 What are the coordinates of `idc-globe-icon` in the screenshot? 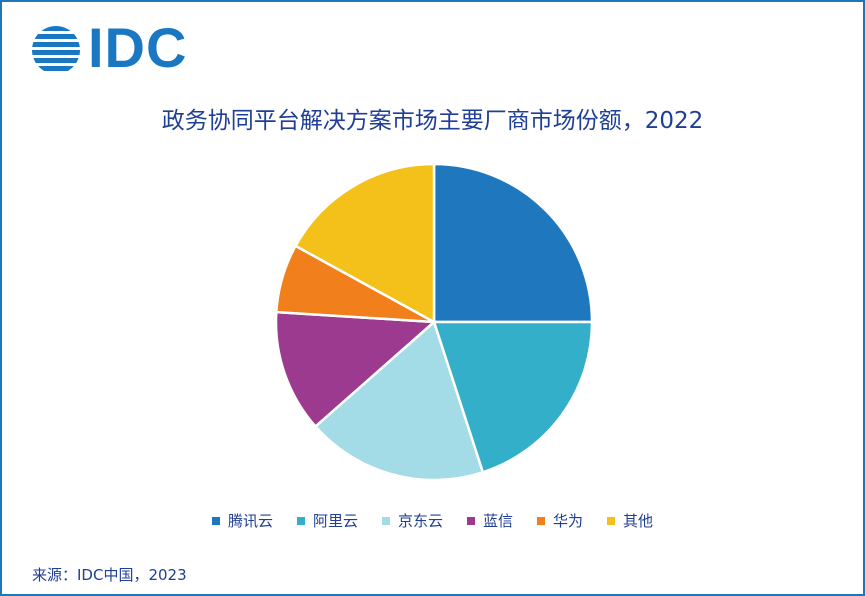 It's located at (56, 48).